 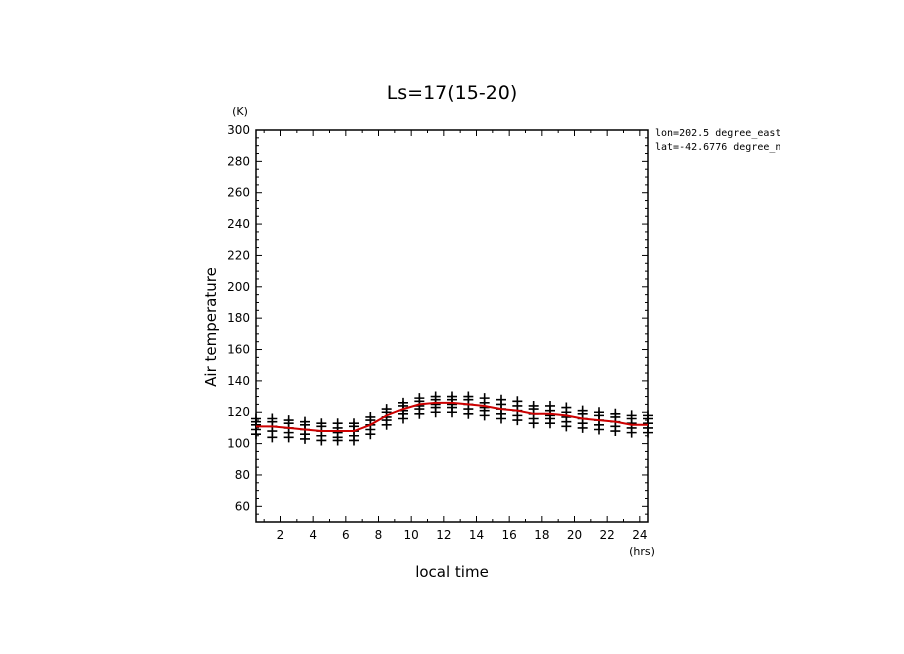 What do you see at coordinates (238, 350) in the screenshot?
I see `y-tick-label: 160` at bounding box center [238, 350].